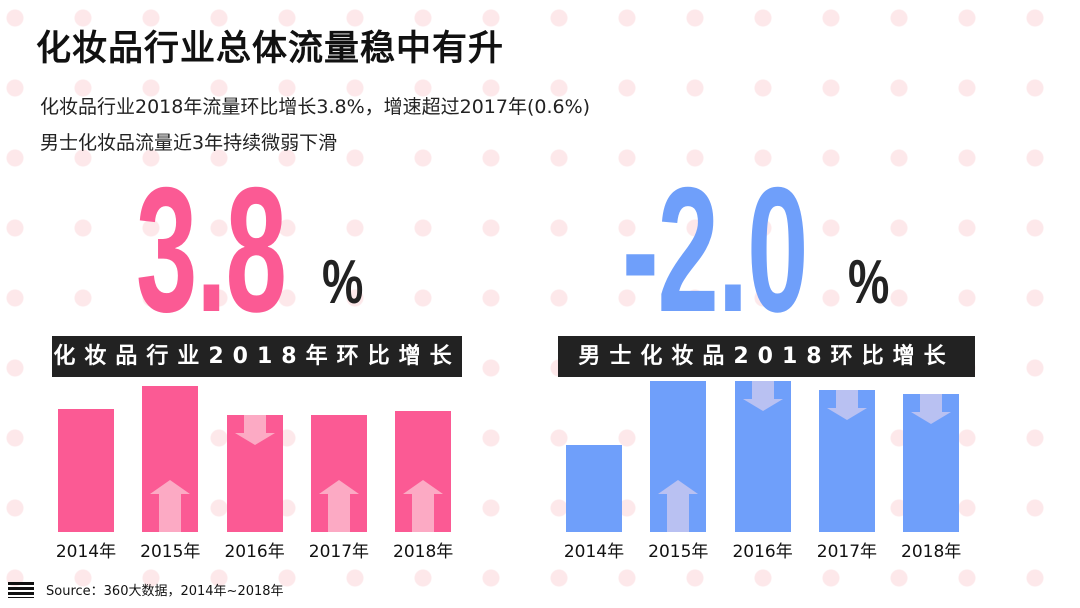  What do you see at coordinates (257, 356) in the screenshot?
I see `chart-title-cosmetics: 化妆品行业2018年环比增长` at bounding box center [257, 356].